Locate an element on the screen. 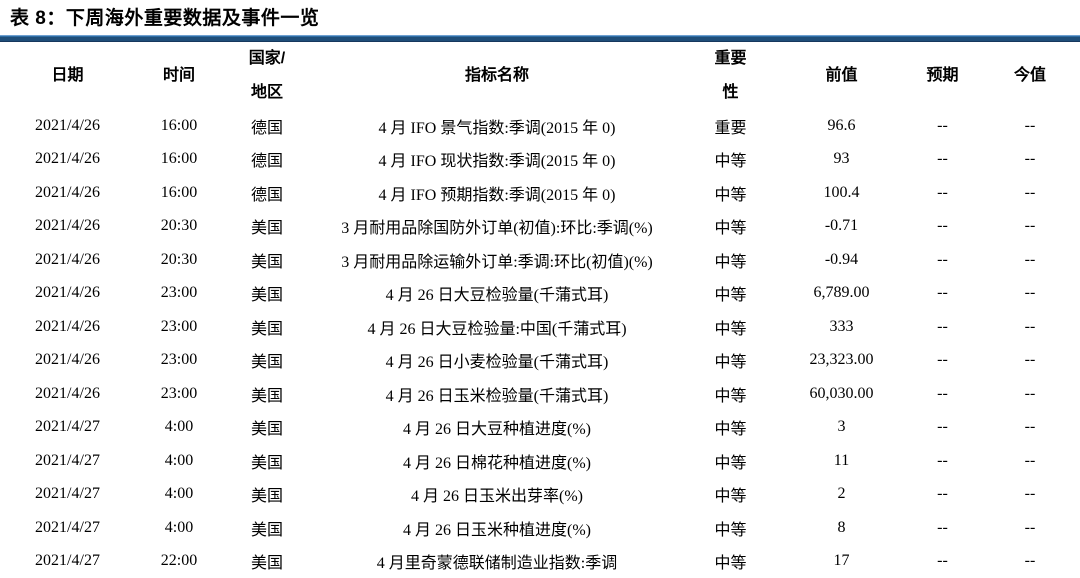 The height and width of the screenshot is (578, 1080). cell-prior: 8 is located at coordinates (841, 527).